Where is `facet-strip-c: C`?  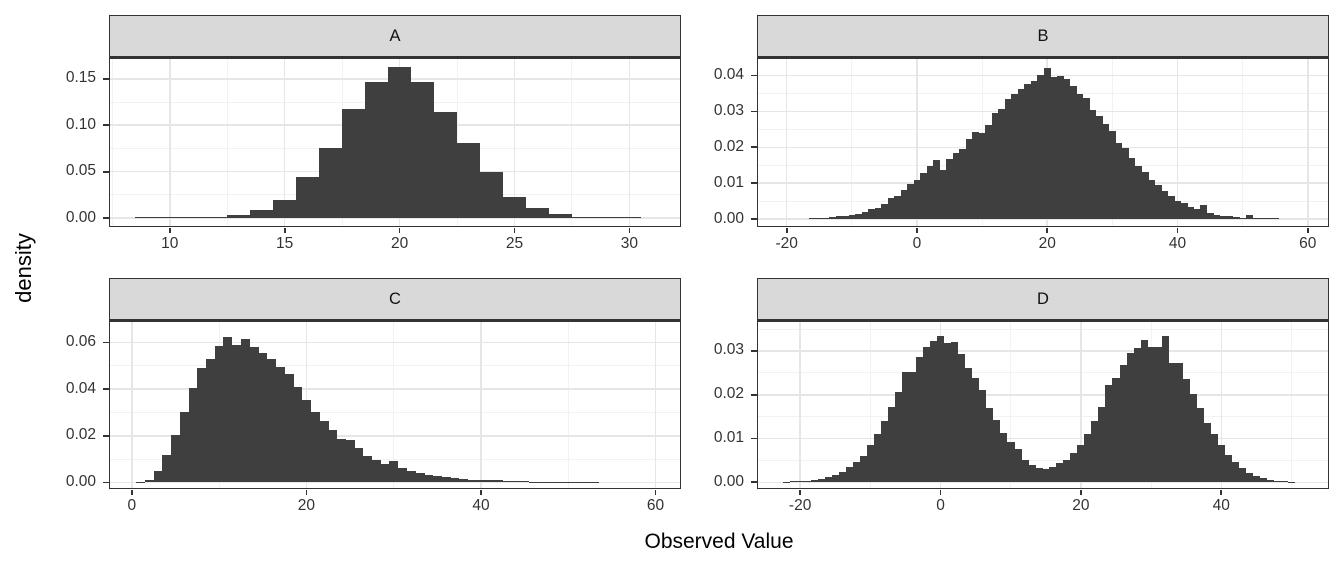 facet-strip-c: C is located at coordinates (395, 299).